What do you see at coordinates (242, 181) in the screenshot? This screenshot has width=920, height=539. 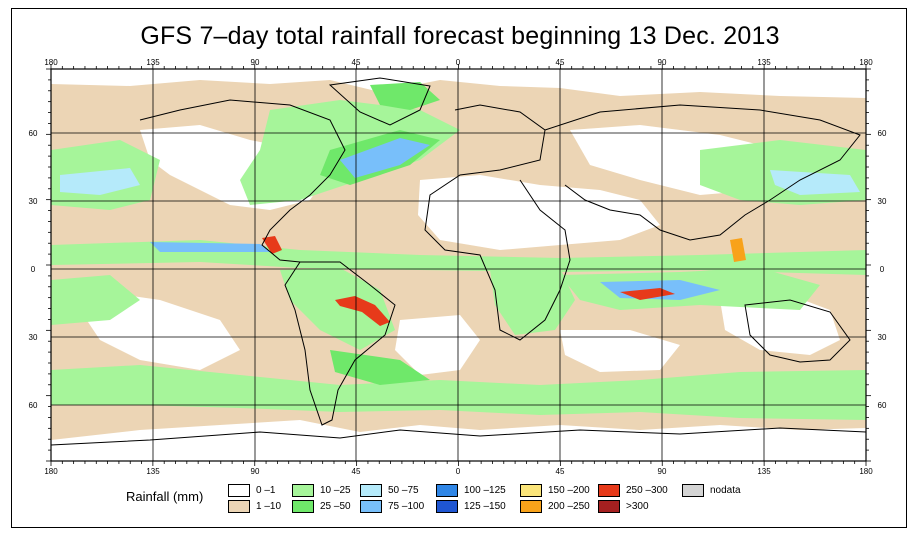 I see `coastline-north-america` at bounding box center [242, 181].